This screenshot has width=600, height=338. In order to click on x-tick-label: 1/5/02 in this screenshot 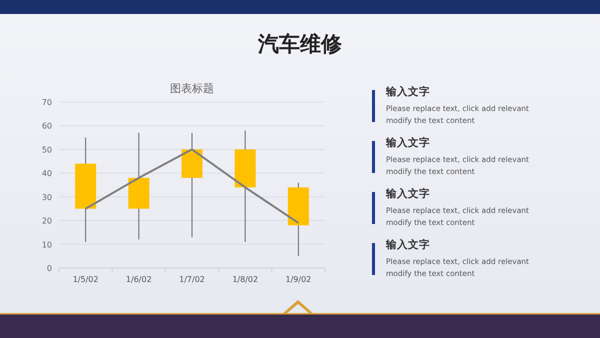, I will do `click(85, 279)`.